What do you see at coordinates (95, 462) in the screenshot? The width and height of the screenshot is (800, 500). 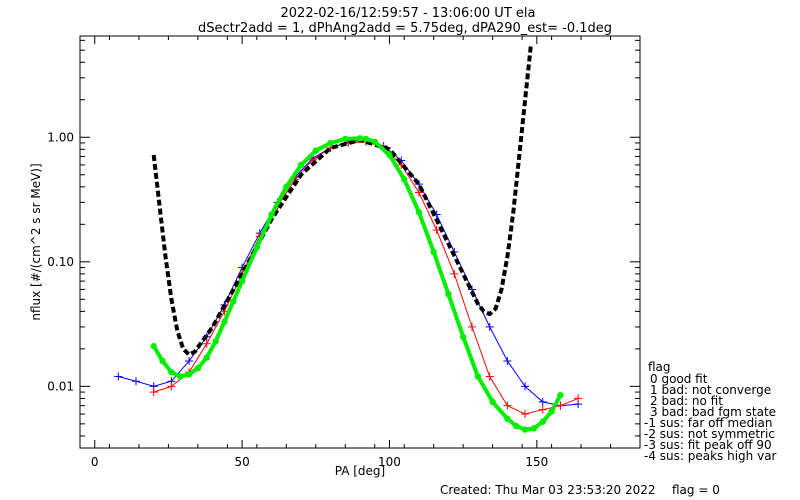 I see `x-tick-label-0: 0` at bounding box center [95, 462].